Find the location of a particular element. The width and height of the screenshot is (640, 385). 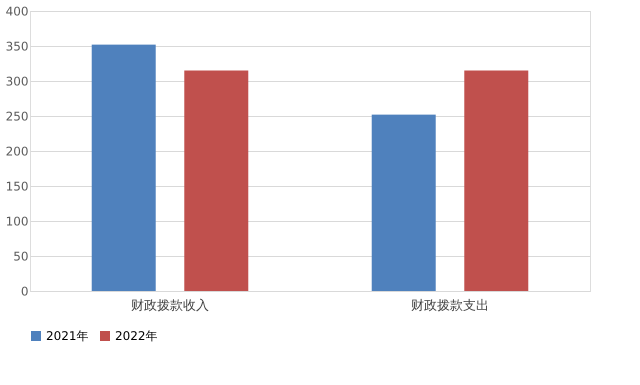

y-tick-label: 50 is located at coordinates (20, 257).